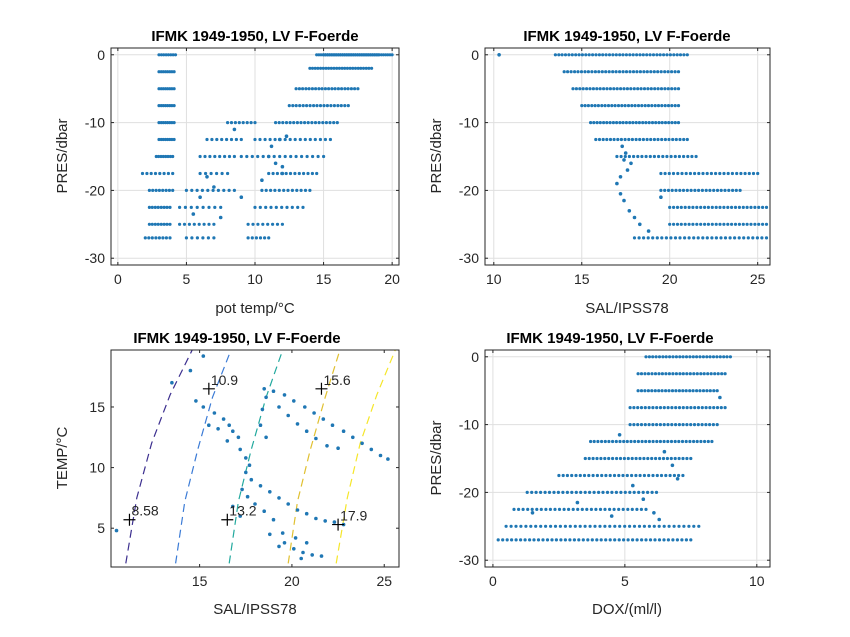 This screenshot has height=637, width=850. I want to click on plot-area: 10.9 15.6 8.58 13.2 17.9, so click(255, 458).